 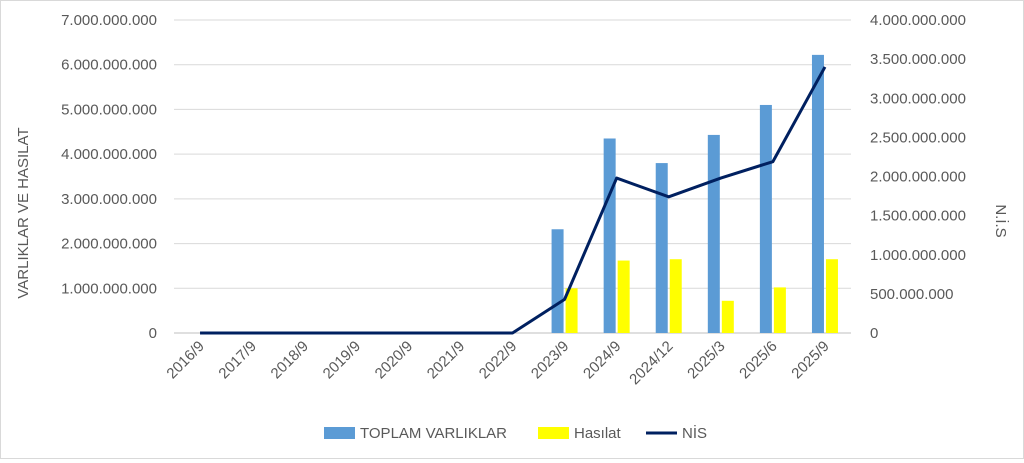 What do you see at coordinates (918, 20) in the screenshot?
I see `right-tick-label: 4.000.000.000` at bounding box center [918, 20].